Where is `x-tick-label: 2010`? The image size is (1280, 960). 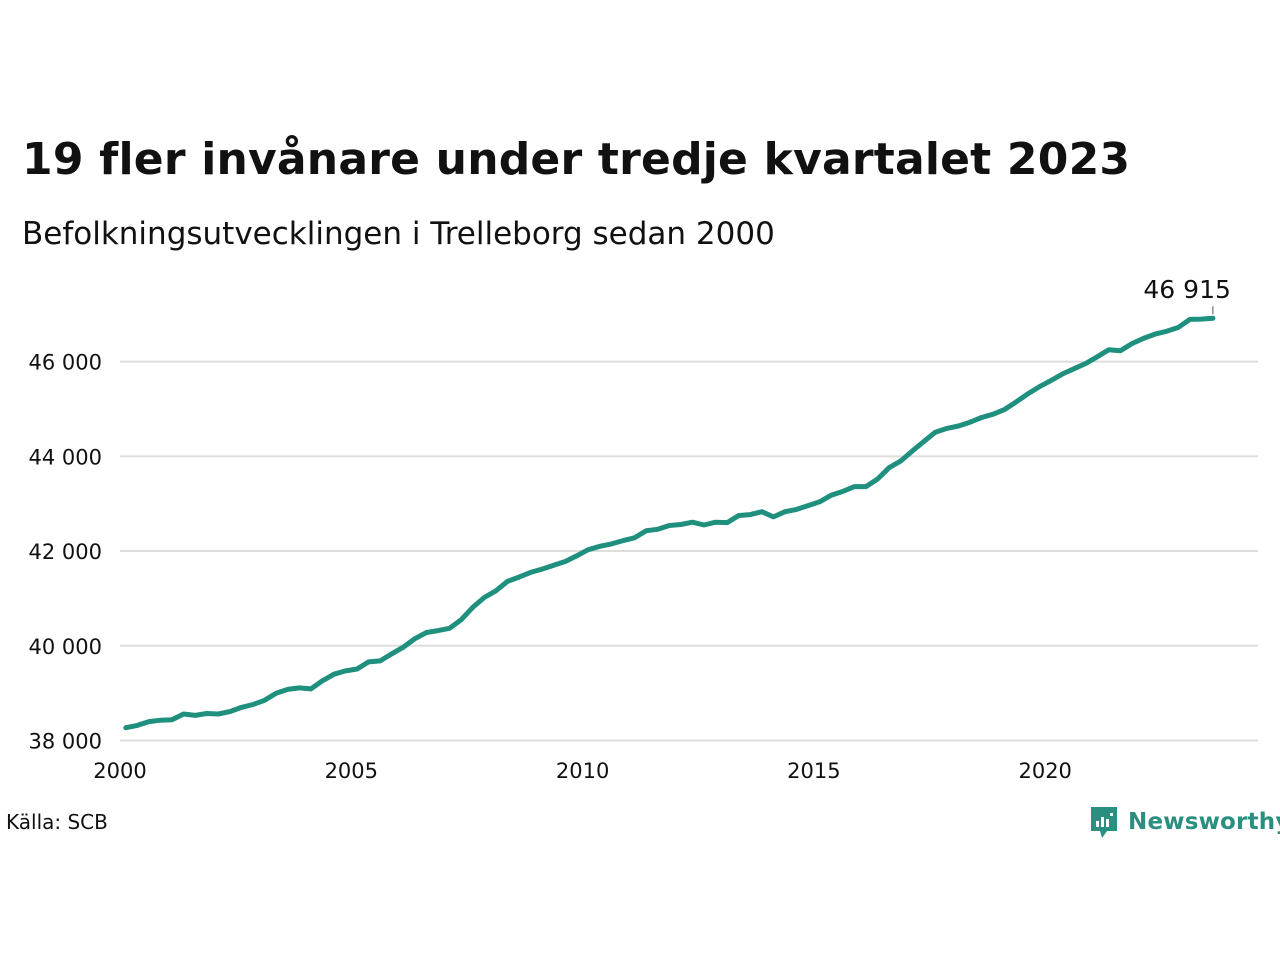 x-tick-label: 2010 is located at coordinates (582, 771).